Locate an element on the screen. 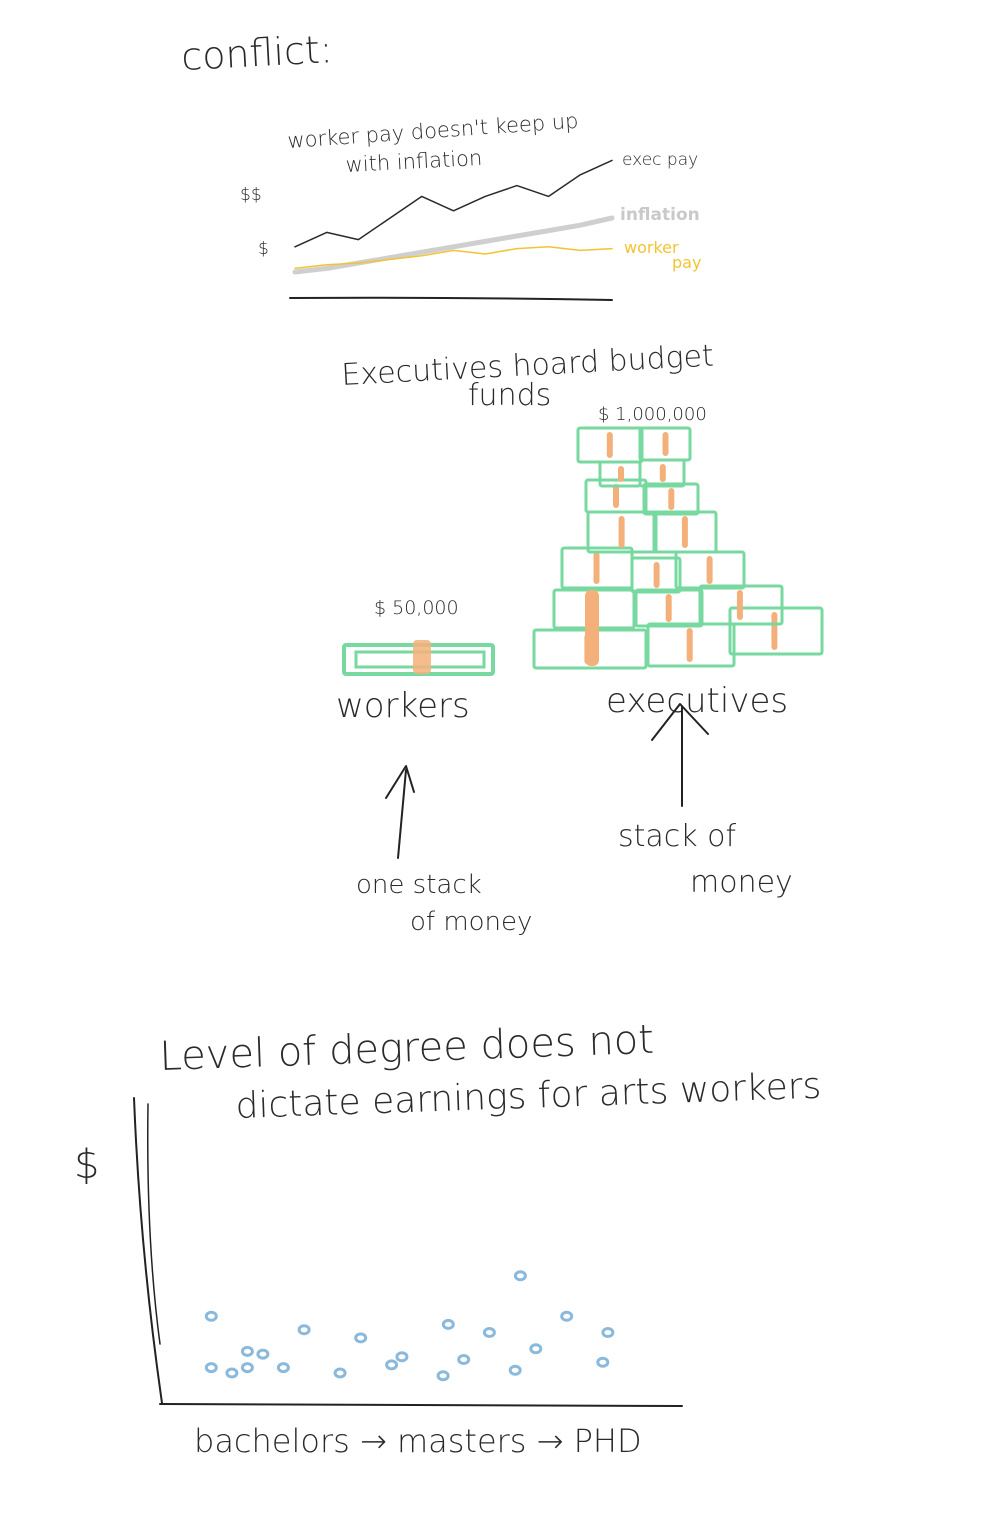 This screenshot has height=1521, width=996. degree-title-line1: Level of degree does not is located at coordinates (407, 1048).